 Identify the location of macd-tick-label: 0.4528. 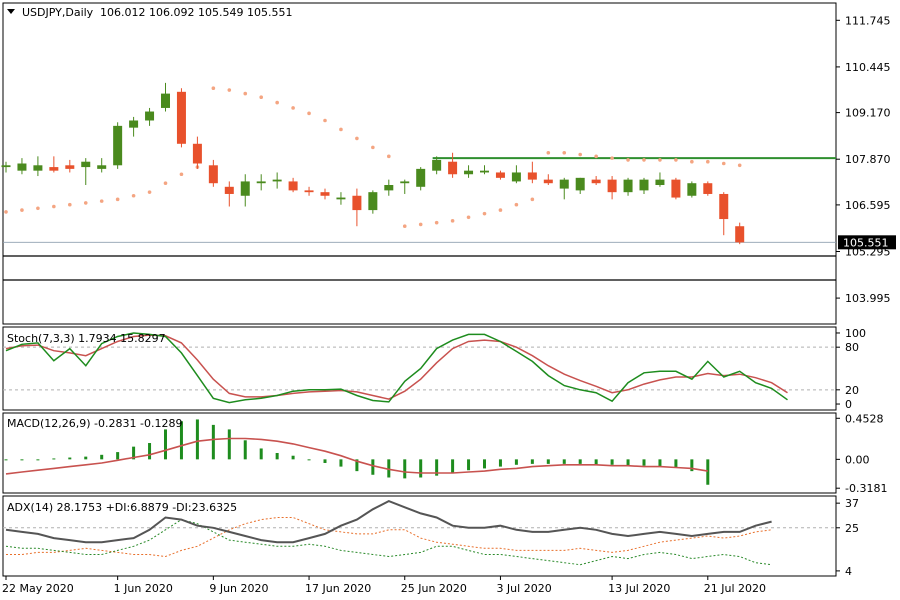
(864, 418).